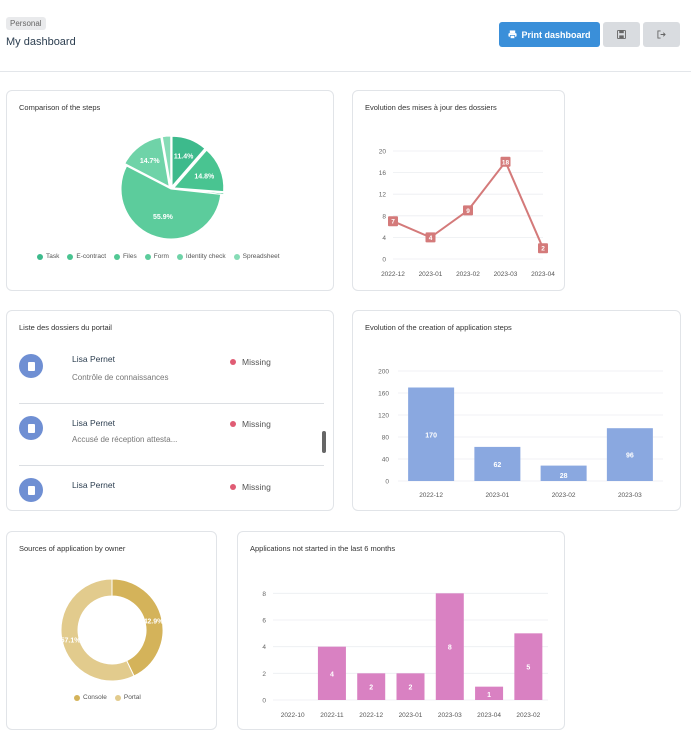 Image resolution: width=691 pixels, height=753 pixels. I want to click on pie-data-label: 11.4%, so click(184, 156).